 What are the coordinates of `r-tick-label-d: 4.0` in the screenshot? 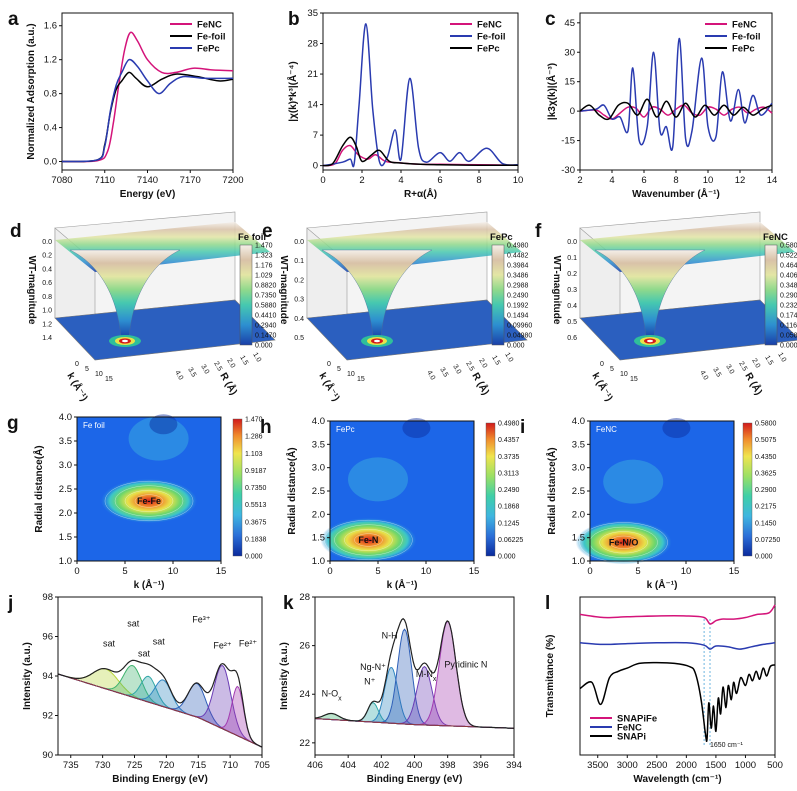 It's located at (178, 376).